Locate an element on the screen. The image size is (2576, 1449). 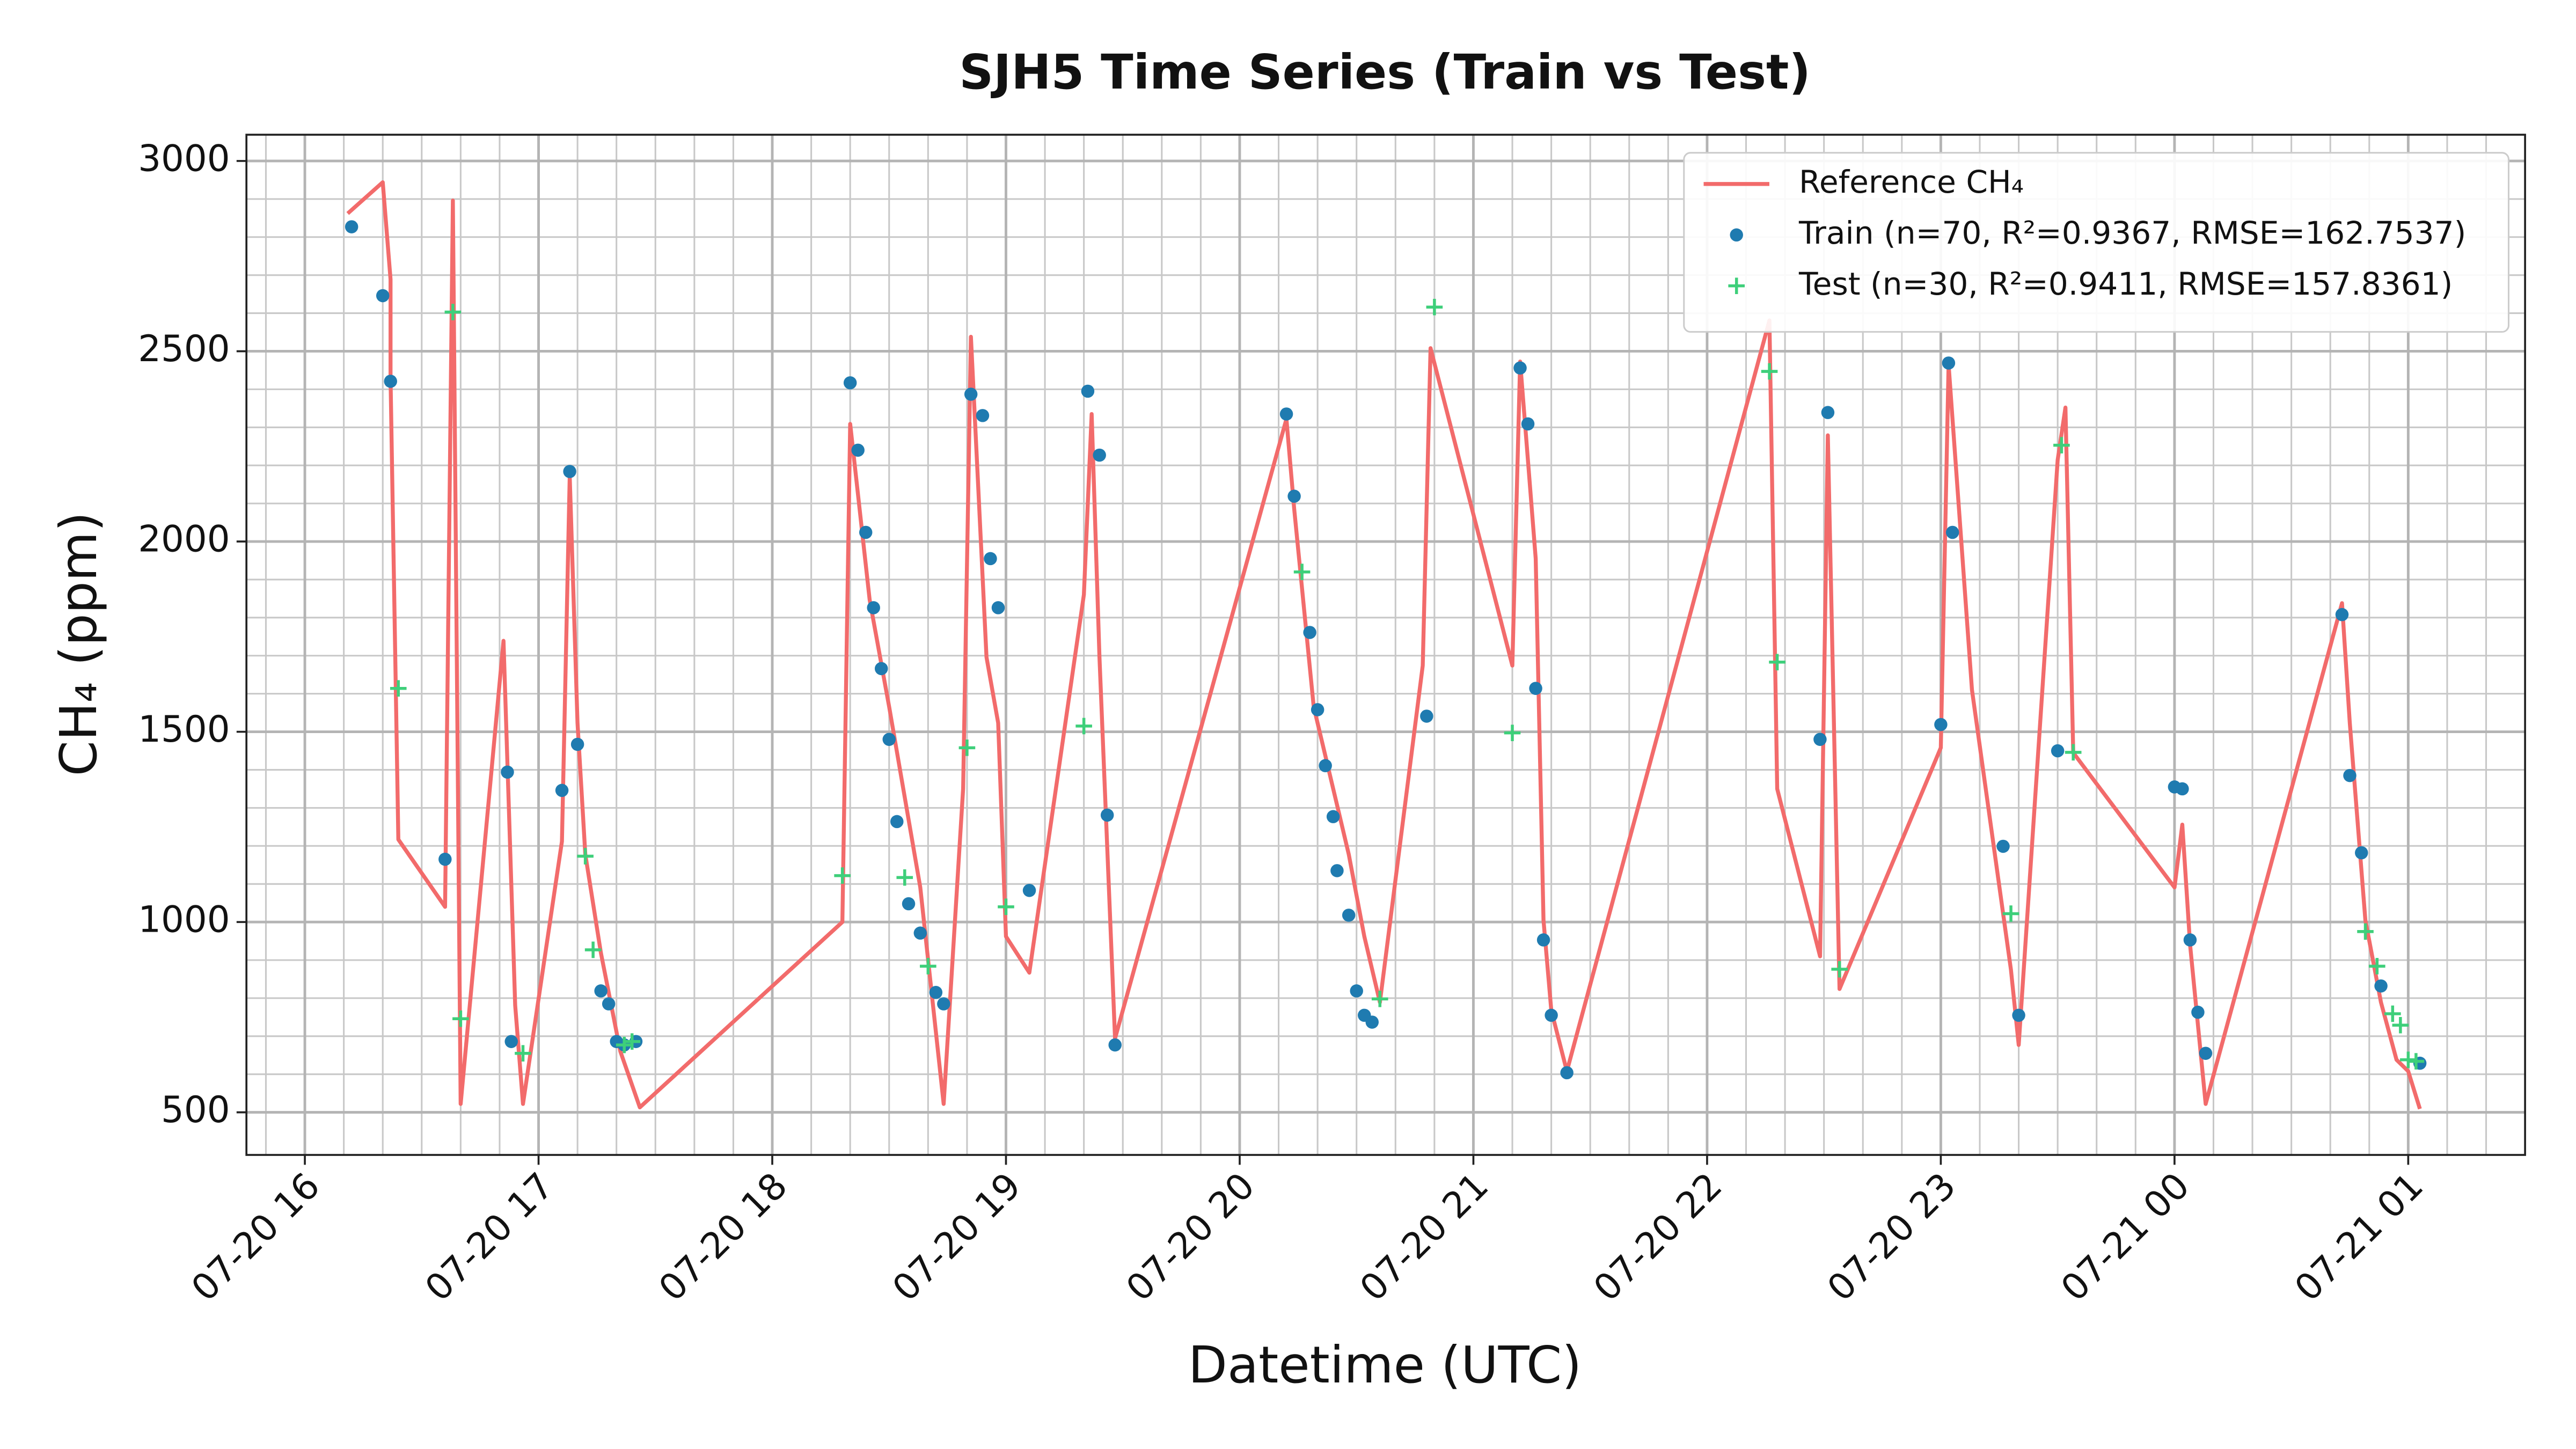
y-tick-label: 2000 is located at coordinates (184, 539).